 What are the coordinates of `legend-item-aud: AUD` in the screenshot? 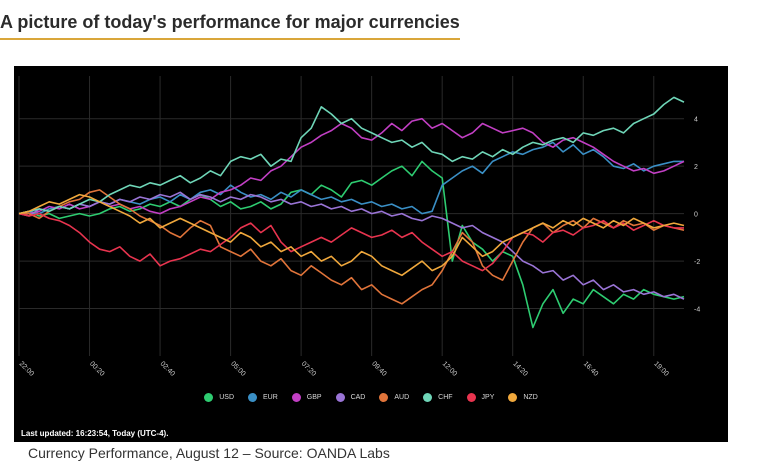 It's located at (394, 397).